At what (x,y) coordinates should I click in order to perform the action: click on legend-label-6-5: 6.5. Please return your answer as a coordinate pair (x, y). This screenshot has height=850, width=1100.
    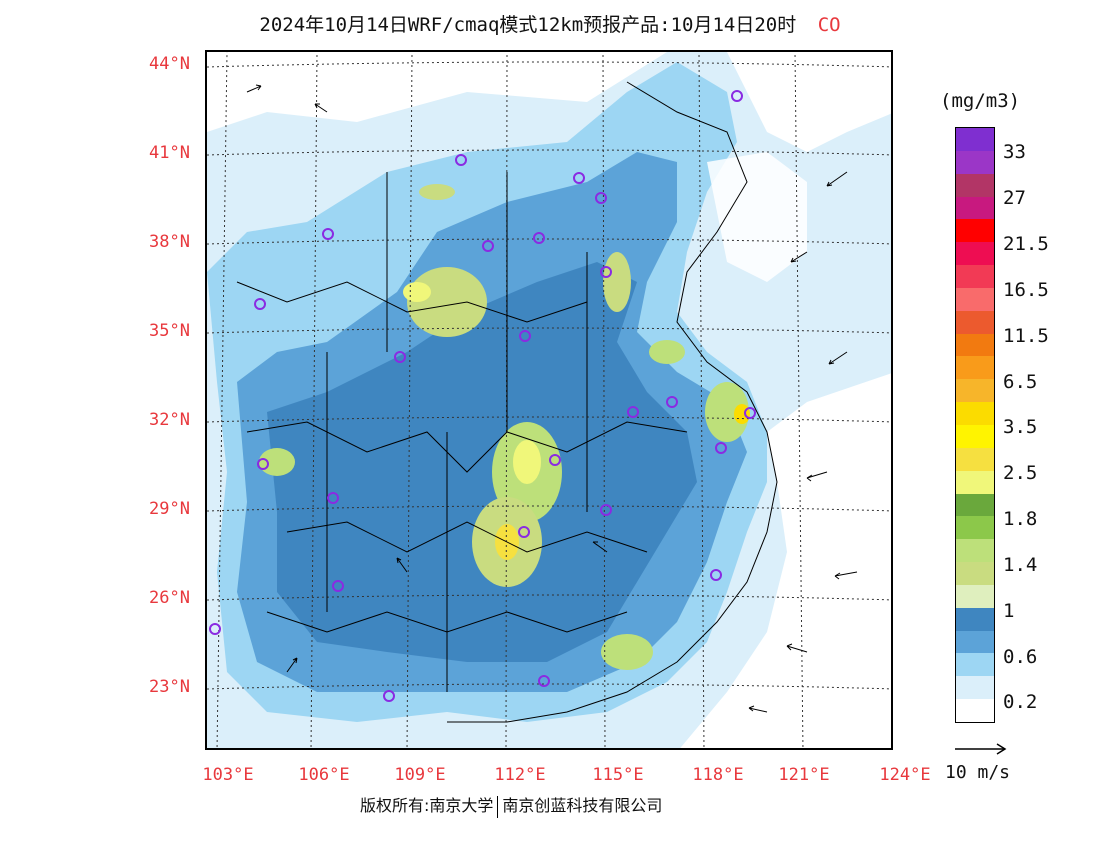
    Looking at the image, I should click on (1020, 382).